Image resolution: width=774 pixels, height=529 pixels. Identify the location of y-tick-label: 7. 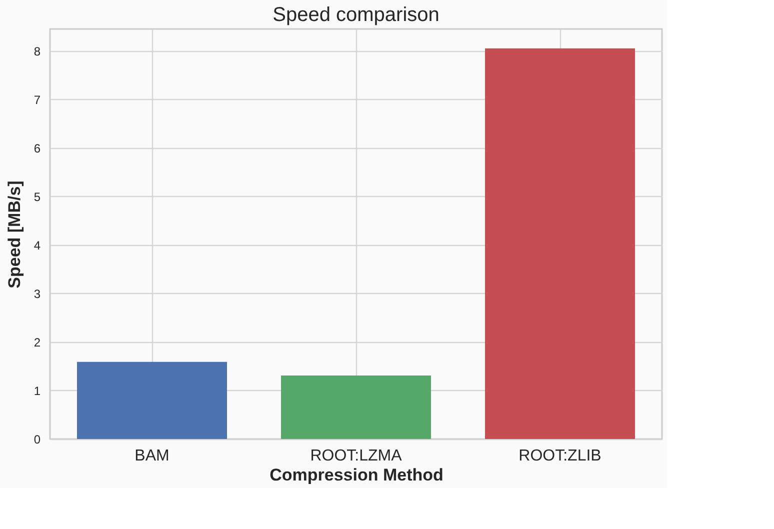
(37, 99).